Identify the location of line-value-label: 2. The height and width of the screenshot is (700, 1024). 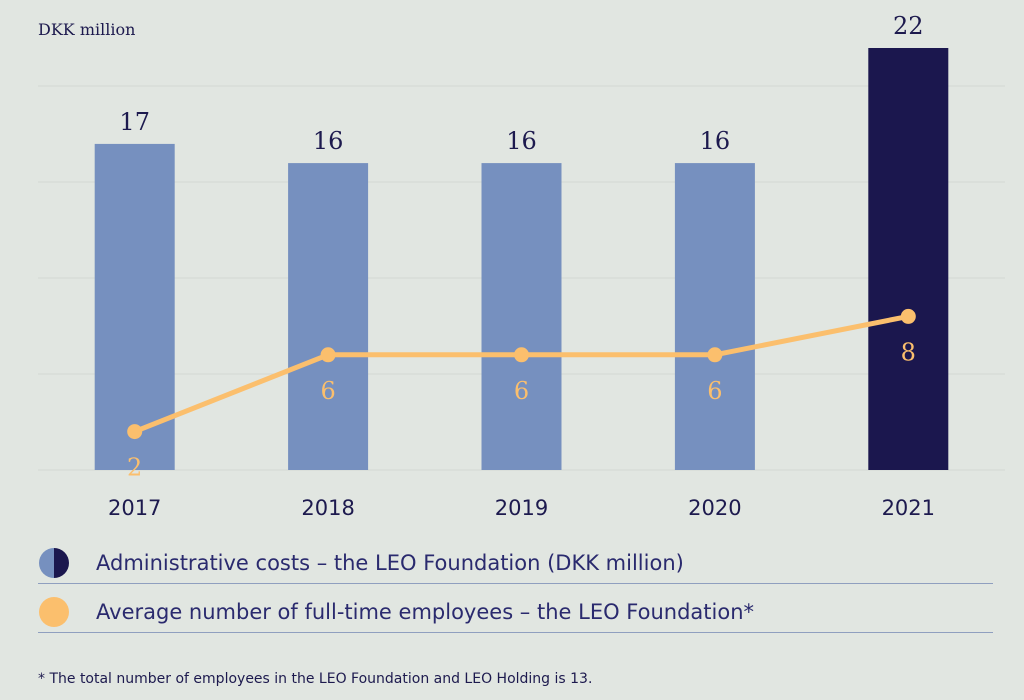
(134, 468).